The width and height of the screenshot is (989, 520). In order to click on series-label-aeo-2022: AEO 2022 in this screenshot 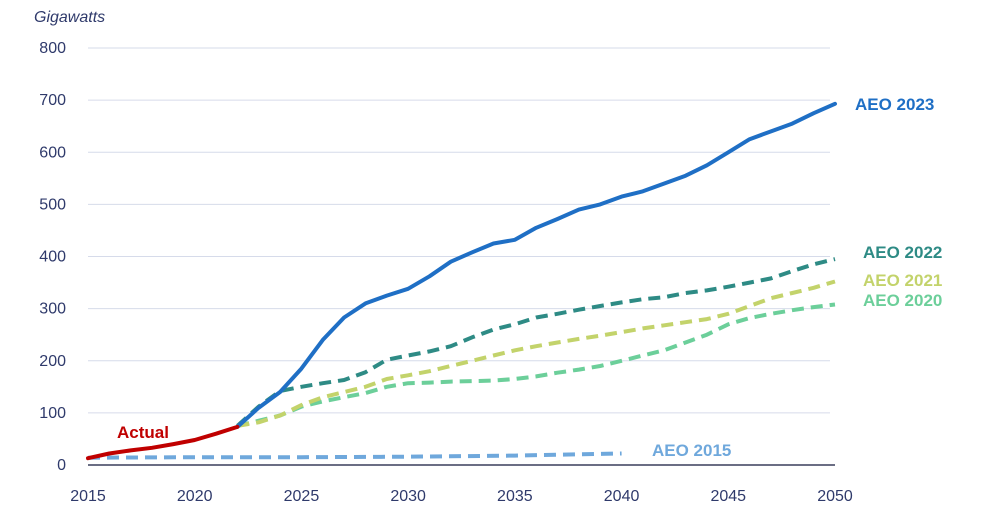, I will do `click(902, 252)`.